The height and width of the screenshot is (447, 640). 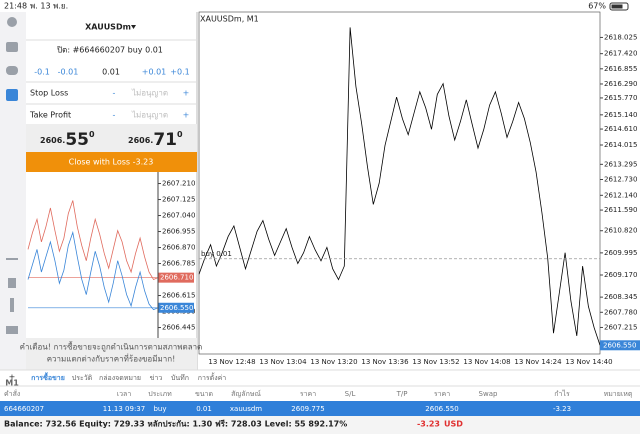 What do you see at coordinates (488, 394) in the screenshot?
I see `column-header: Swap` at bounding box center [488, 394].